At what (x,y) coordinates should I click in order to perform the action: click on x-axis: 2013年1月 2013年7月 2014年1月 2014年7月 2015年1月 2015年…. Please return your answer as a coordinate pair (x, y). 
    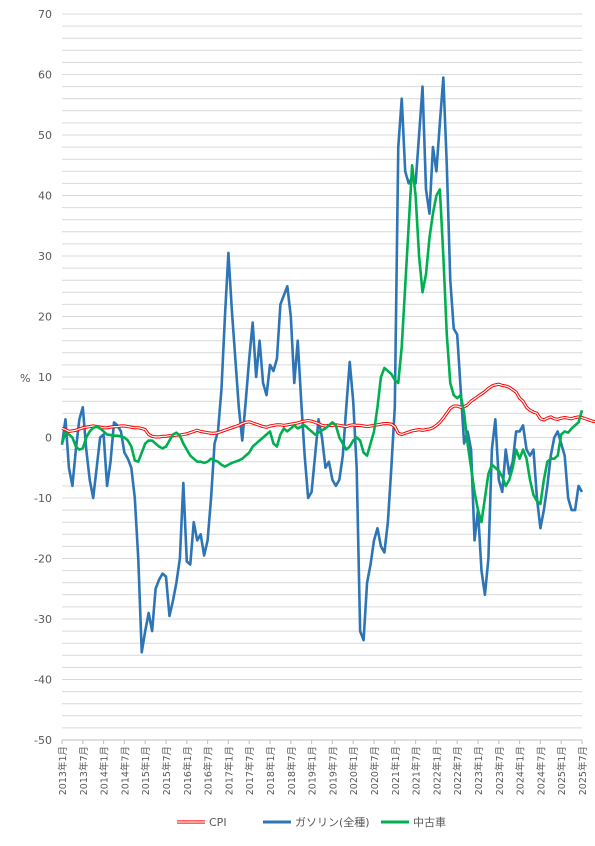
    Looking at the image, I should click on (323, 767).